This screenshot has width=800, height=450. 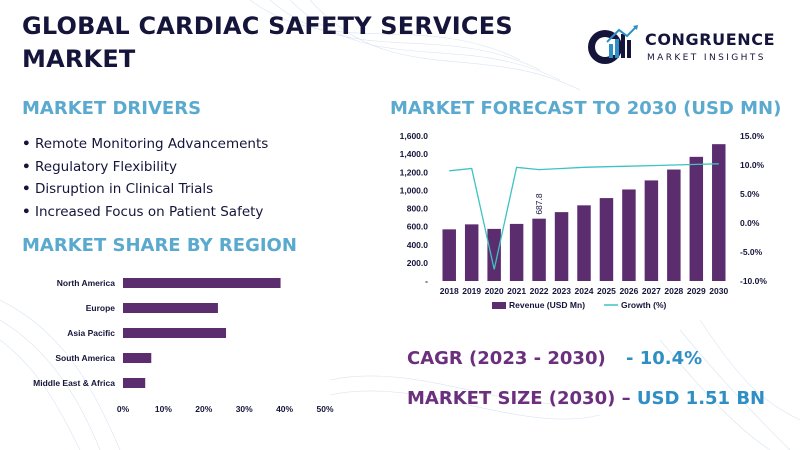 I want to click on left-axis-tick: 1,000.0, so click(x=414, y=190).